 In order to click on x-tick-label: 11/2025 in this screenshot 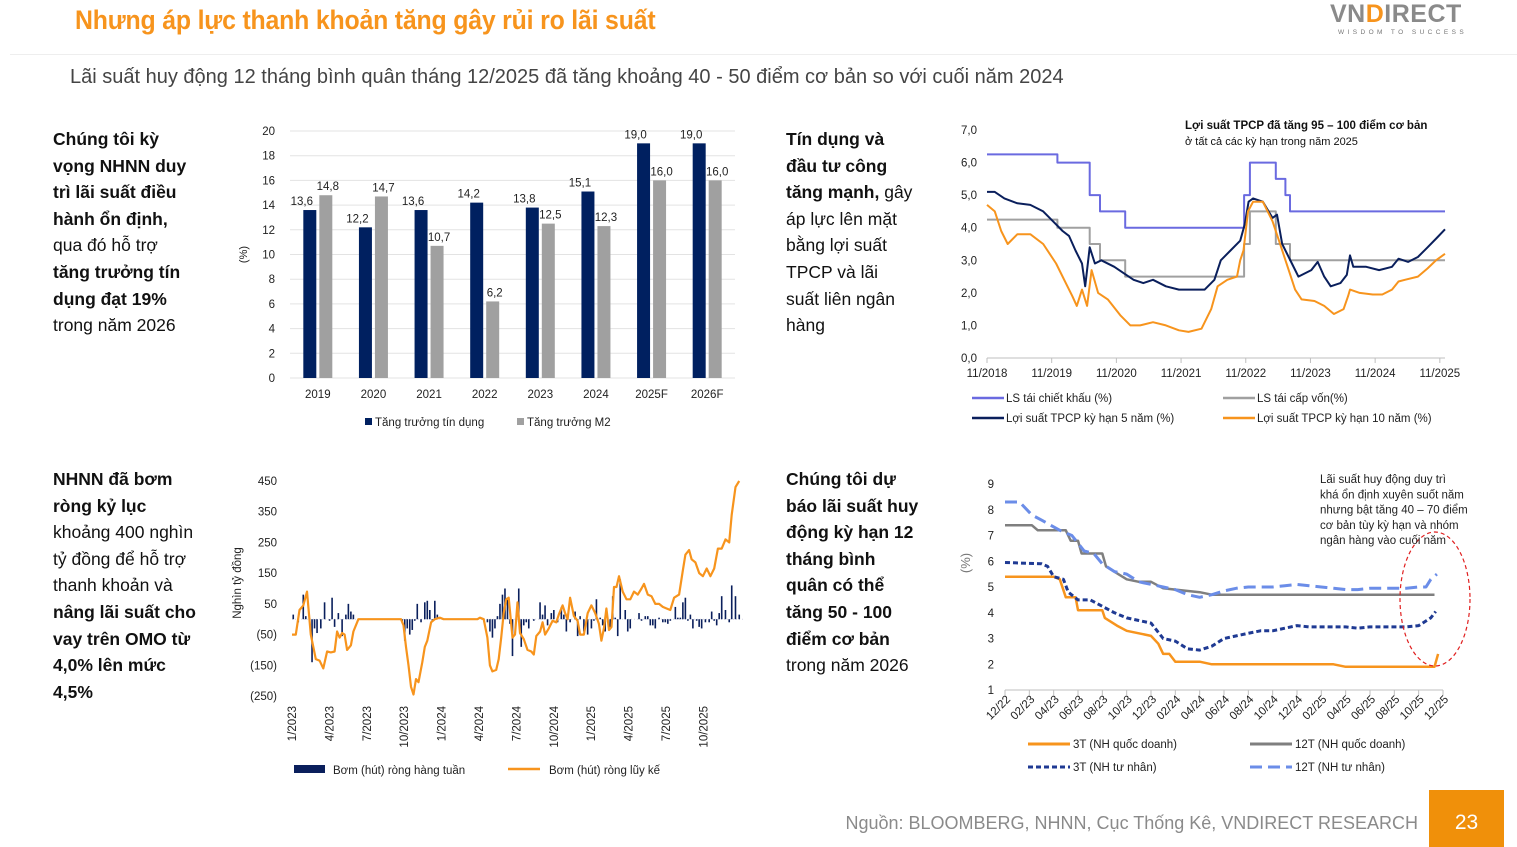, I will do `click(1439, 374)`.